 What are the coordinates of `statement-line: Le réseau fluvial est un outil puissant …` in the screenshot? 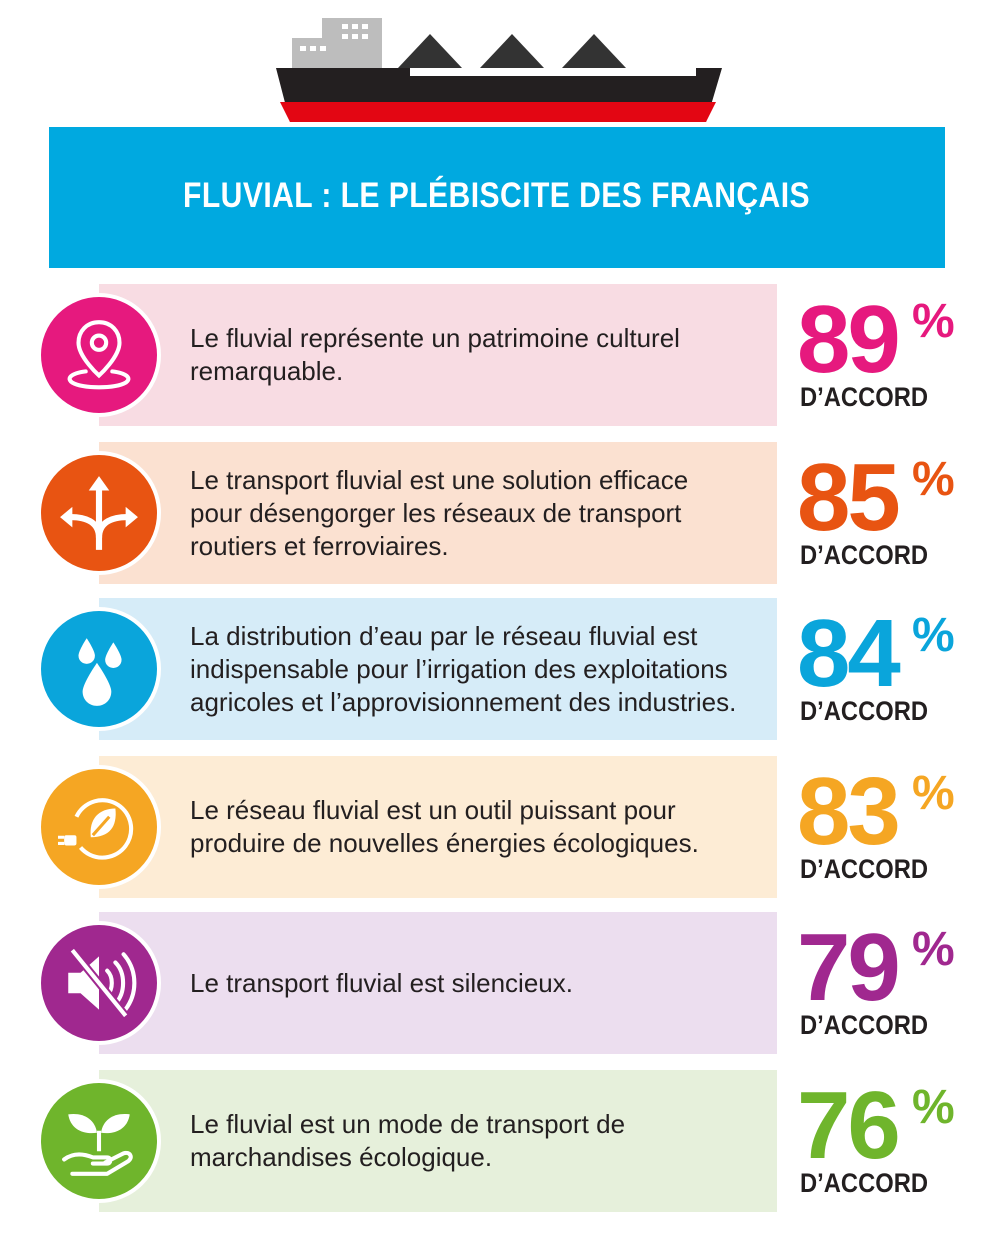 It's located at (433, 810).